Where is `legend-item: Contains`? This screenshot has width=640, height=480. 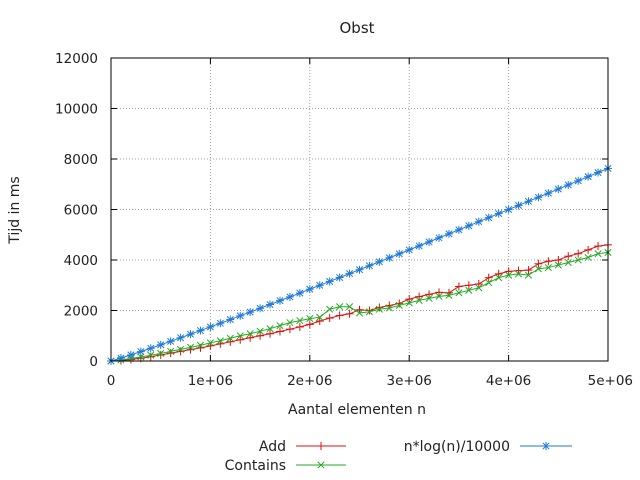
legend-item: Contains is located at coordinates (285, 466).